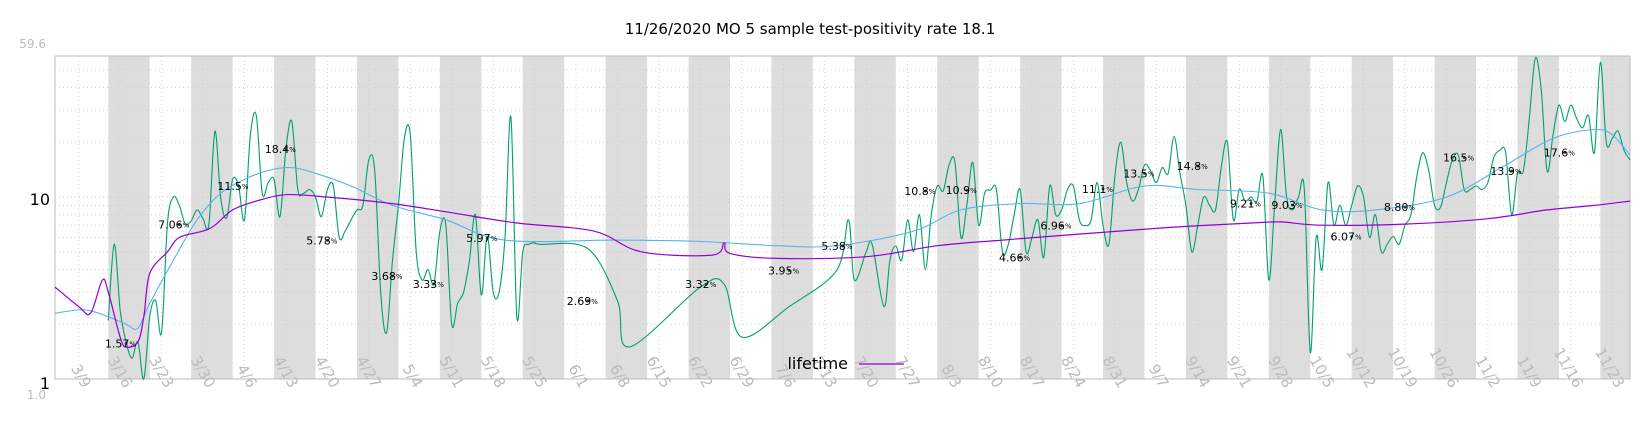 This screenshot has height=440, width=1640. Describe the element at coordinates (990, 372) in the screenshot. I see `x-tick-label: 8/10` at that location.